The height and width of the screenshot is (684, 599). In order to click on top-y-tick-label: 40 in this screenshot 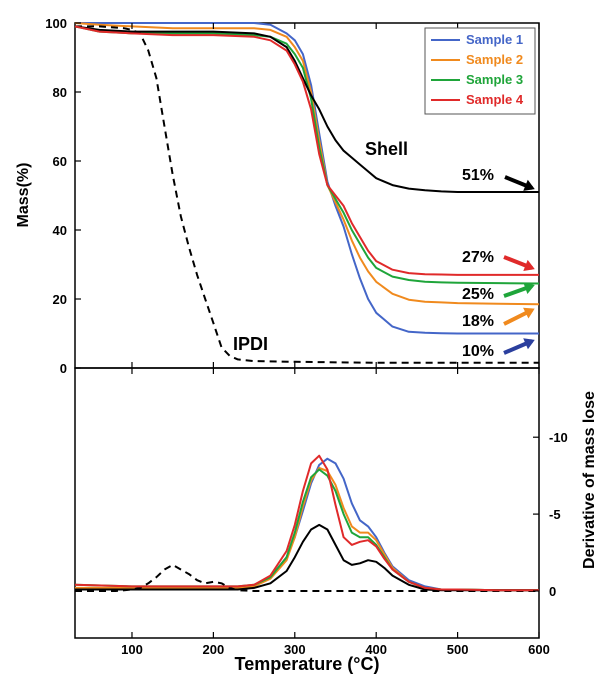, I will do `click(60, 230)`.